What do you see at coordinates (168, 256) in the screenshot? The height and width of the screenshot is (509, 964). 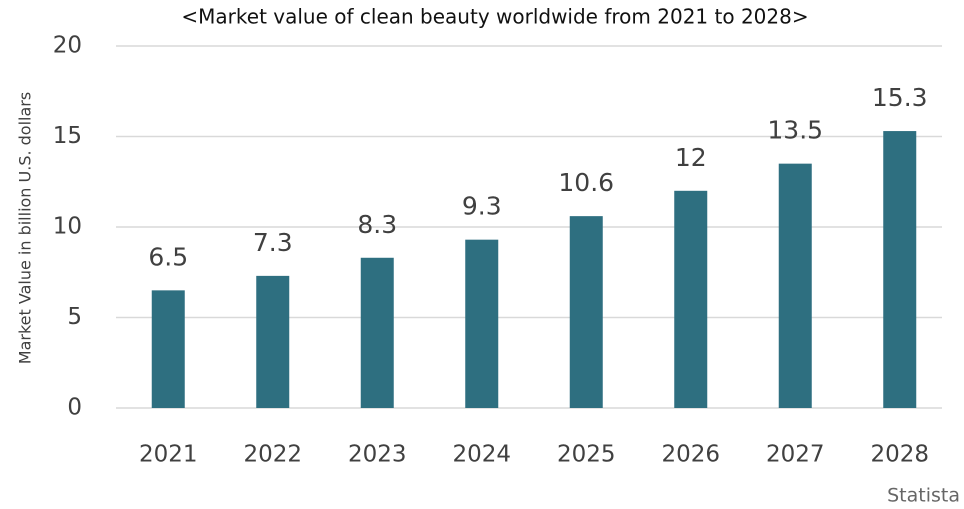 I see `data-label: 6.5` at bounding box center [168, 256].